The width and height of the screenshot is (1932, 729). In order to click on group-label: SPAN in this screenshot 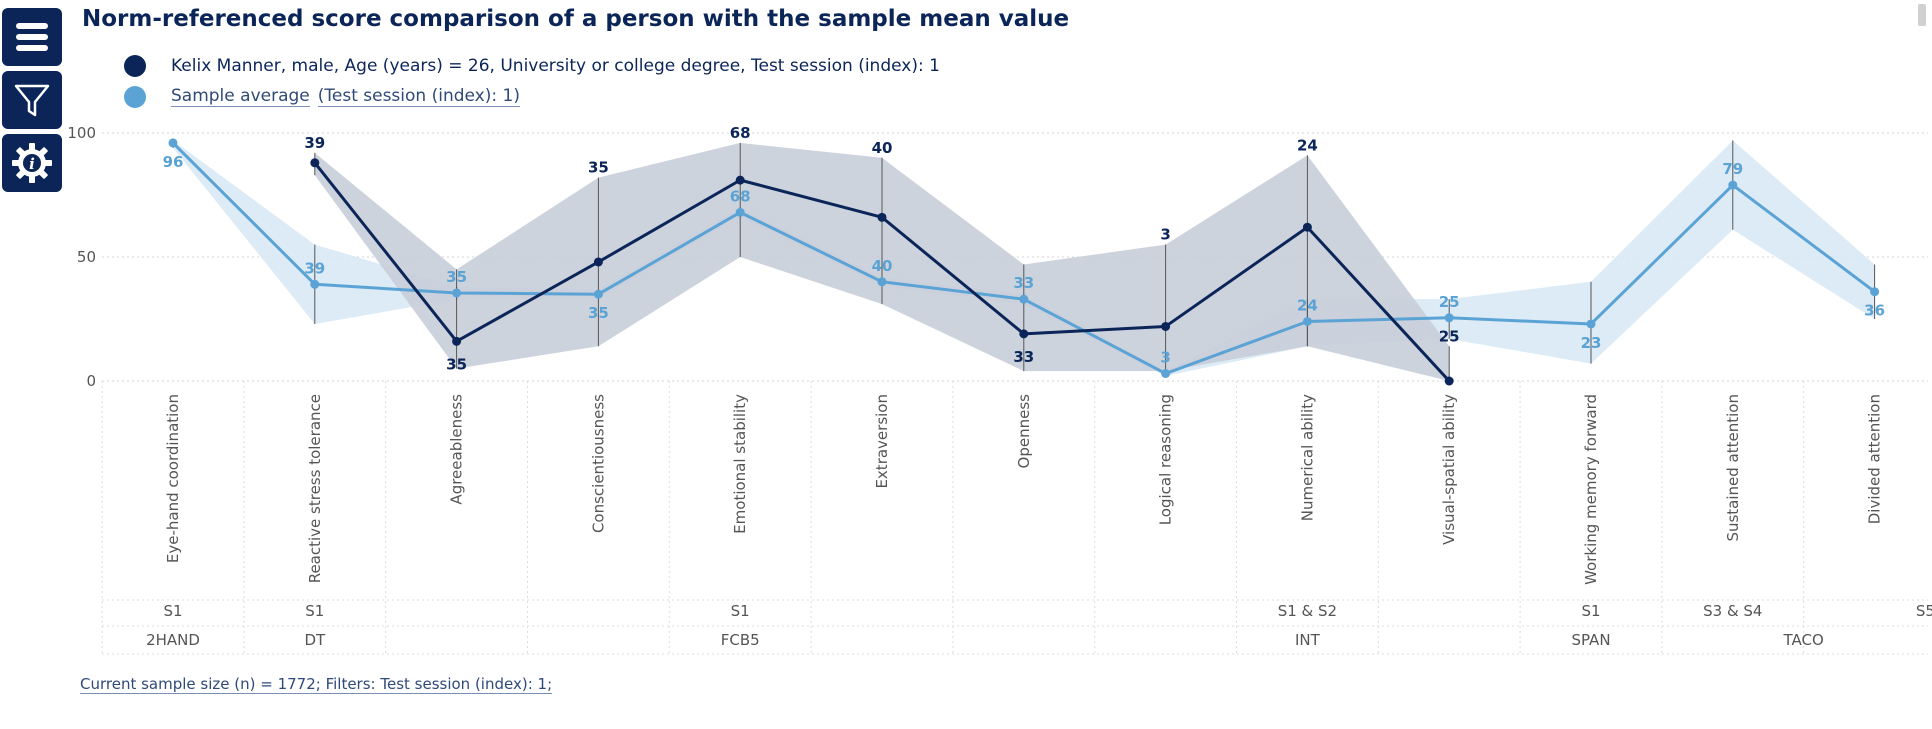, I will do `click(1590, 640)`.